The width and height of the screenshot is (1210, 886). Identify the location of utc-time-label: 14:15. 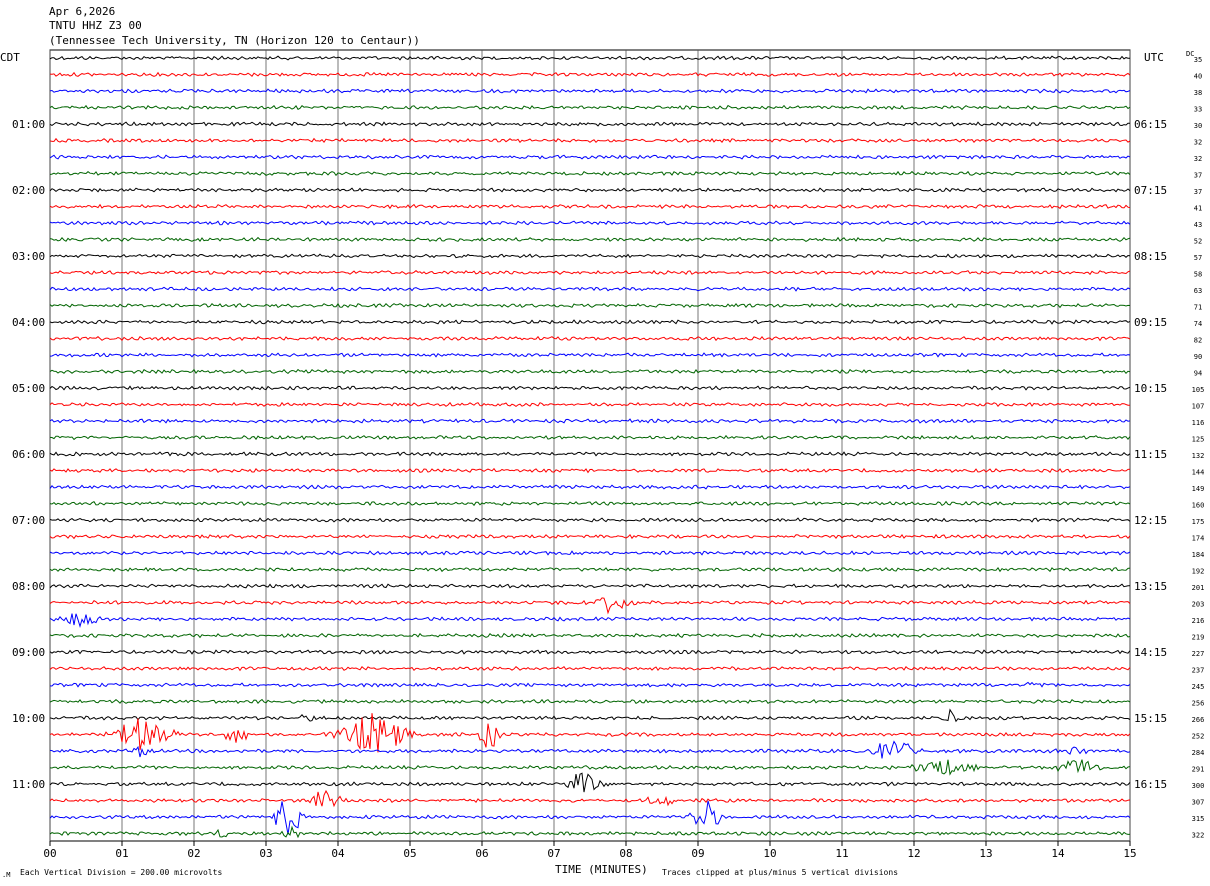
(1150, 652).